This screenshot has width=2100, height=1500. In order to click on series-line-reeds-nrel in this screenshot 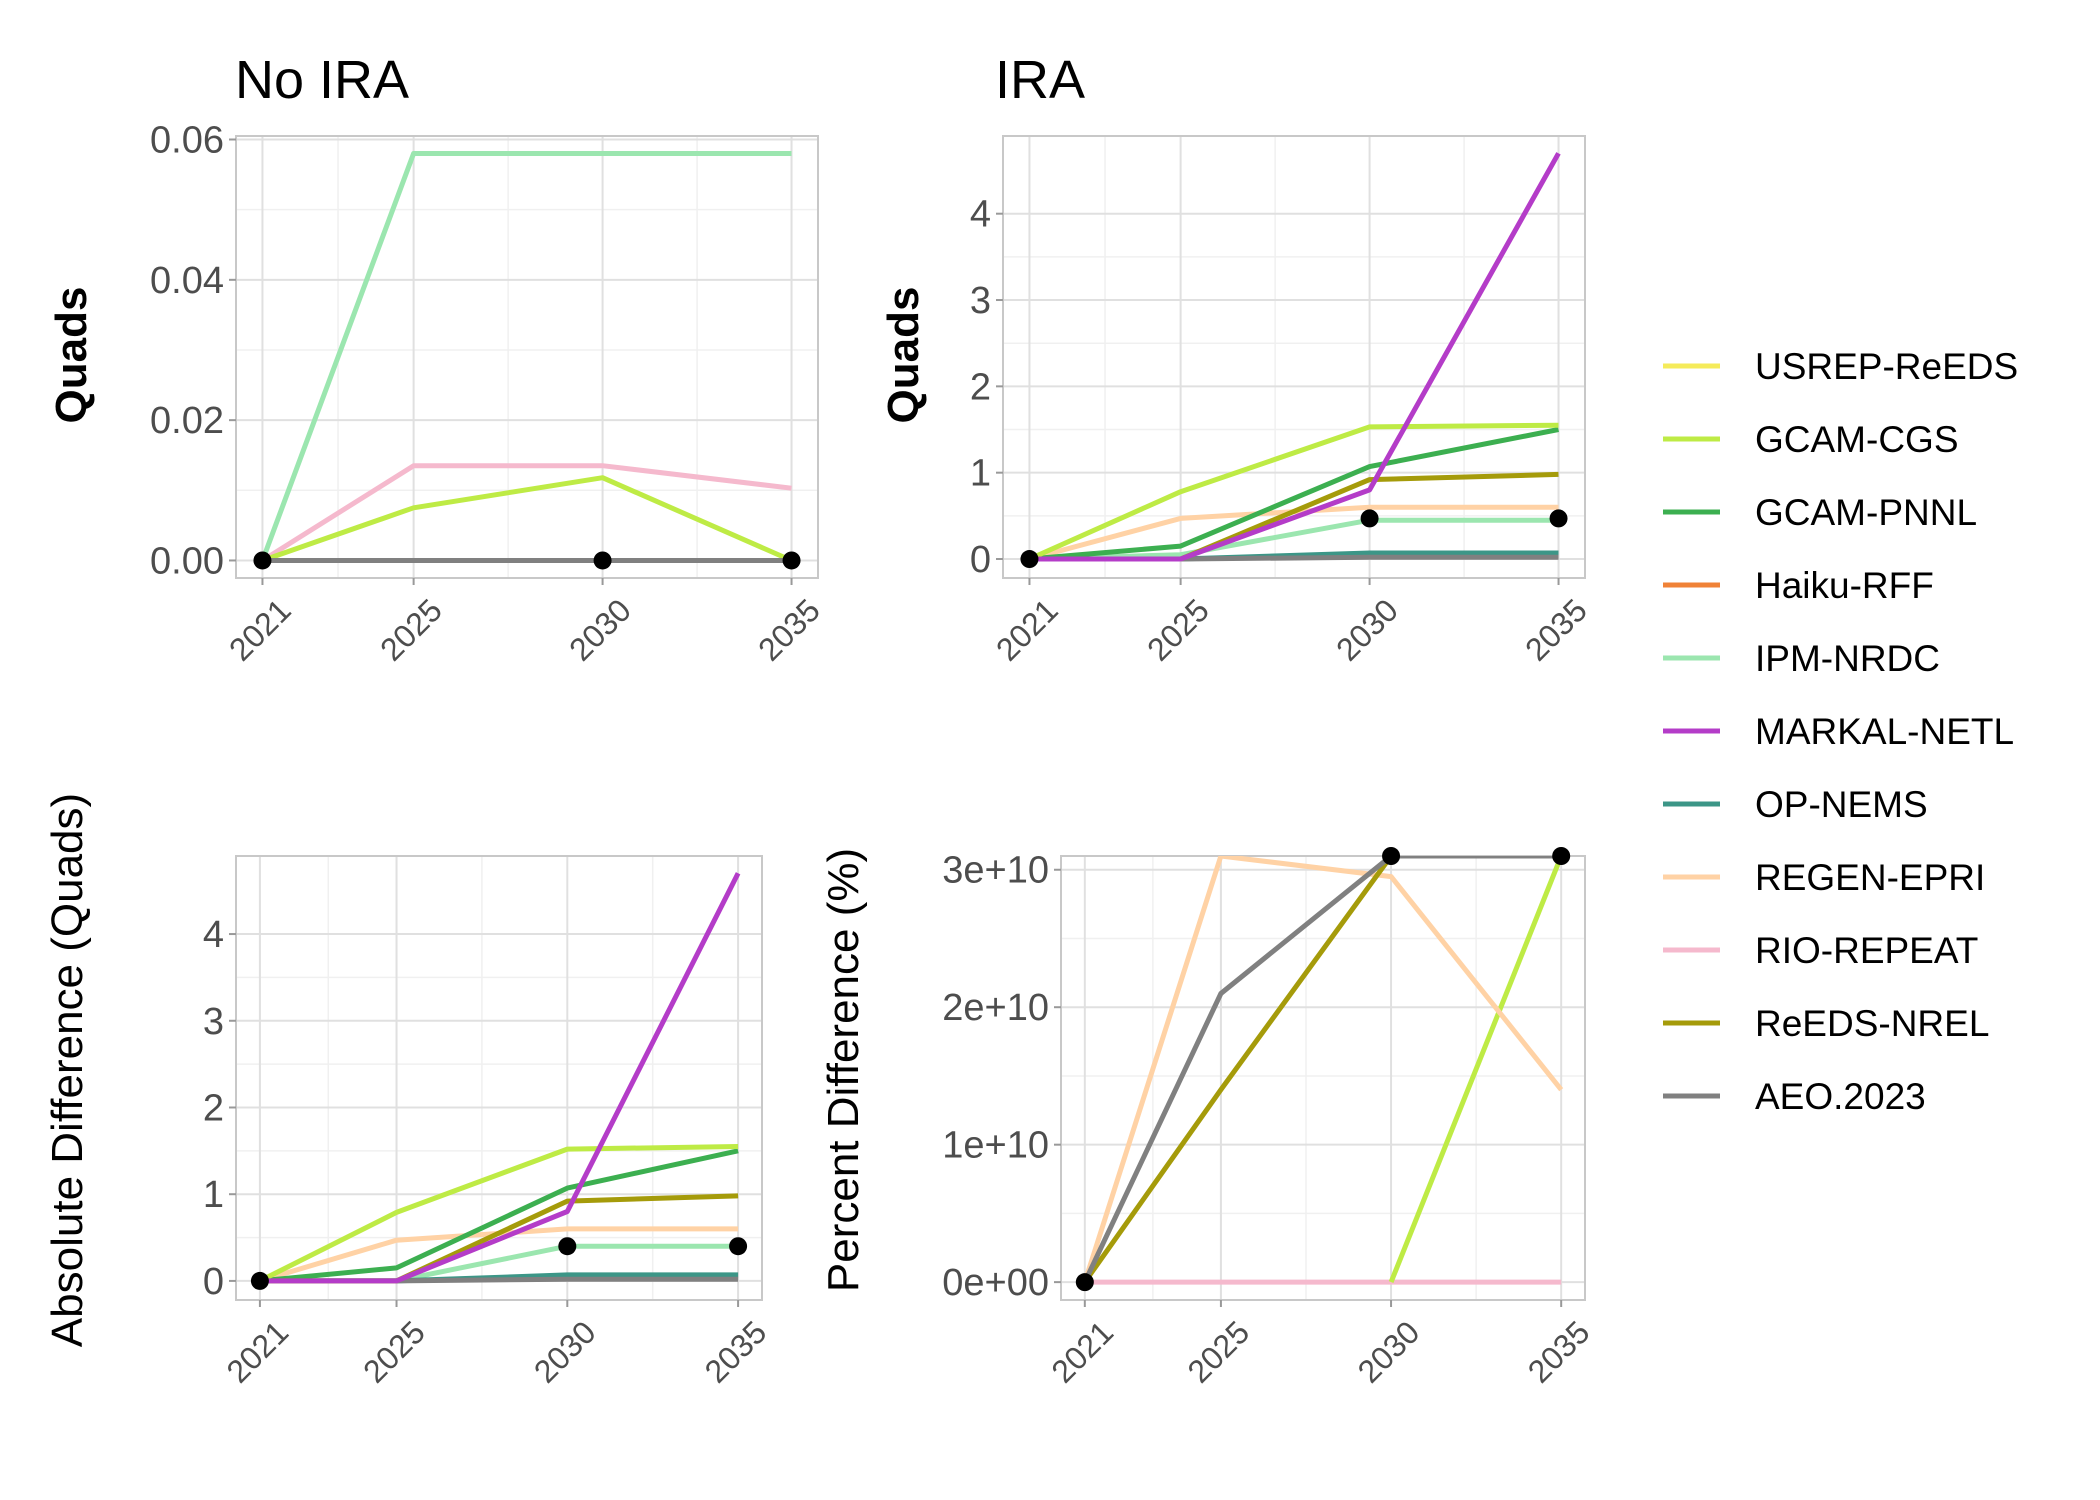, I will do `click(1322, 1070)`.